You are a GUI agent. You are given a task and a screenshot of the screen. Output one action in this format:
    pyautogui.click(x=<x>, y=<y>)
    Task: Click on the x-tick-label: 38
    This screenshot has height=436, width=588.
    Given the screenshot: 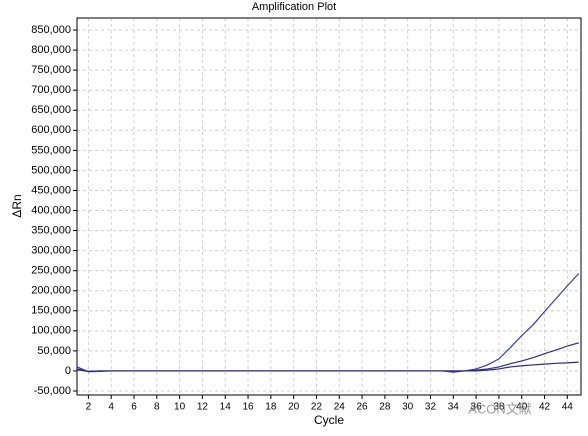 What is the action you would take?
    pyautogui.click(x=499, y=407)
    